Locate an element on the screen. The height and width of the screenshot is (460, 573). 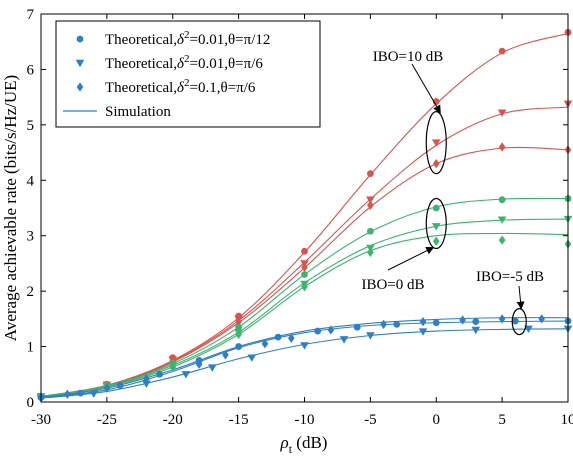
data-point-g2-s0-p5 is located at coordinates (239, 346).